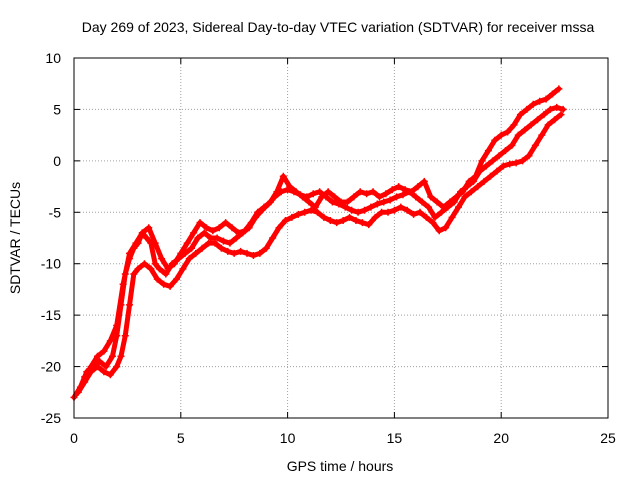 This screenshot has height=480, width=640. I want to click on y-tick-label: 10, so click(53, 58).